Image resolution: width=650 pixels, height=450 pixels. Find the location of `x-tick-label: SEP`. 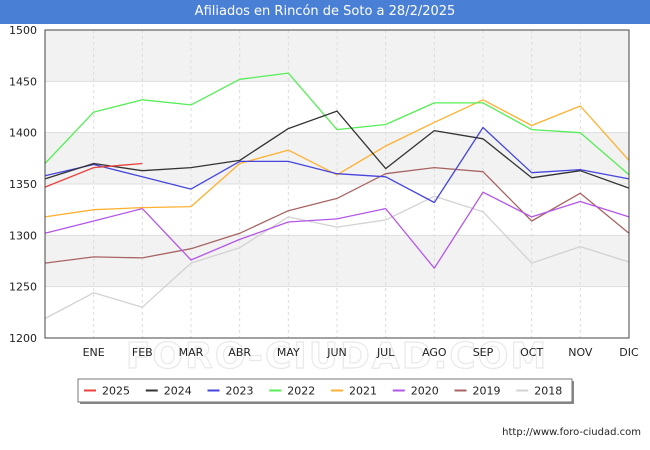

x-tick-label: SEP is located at coordinates (483, 352).